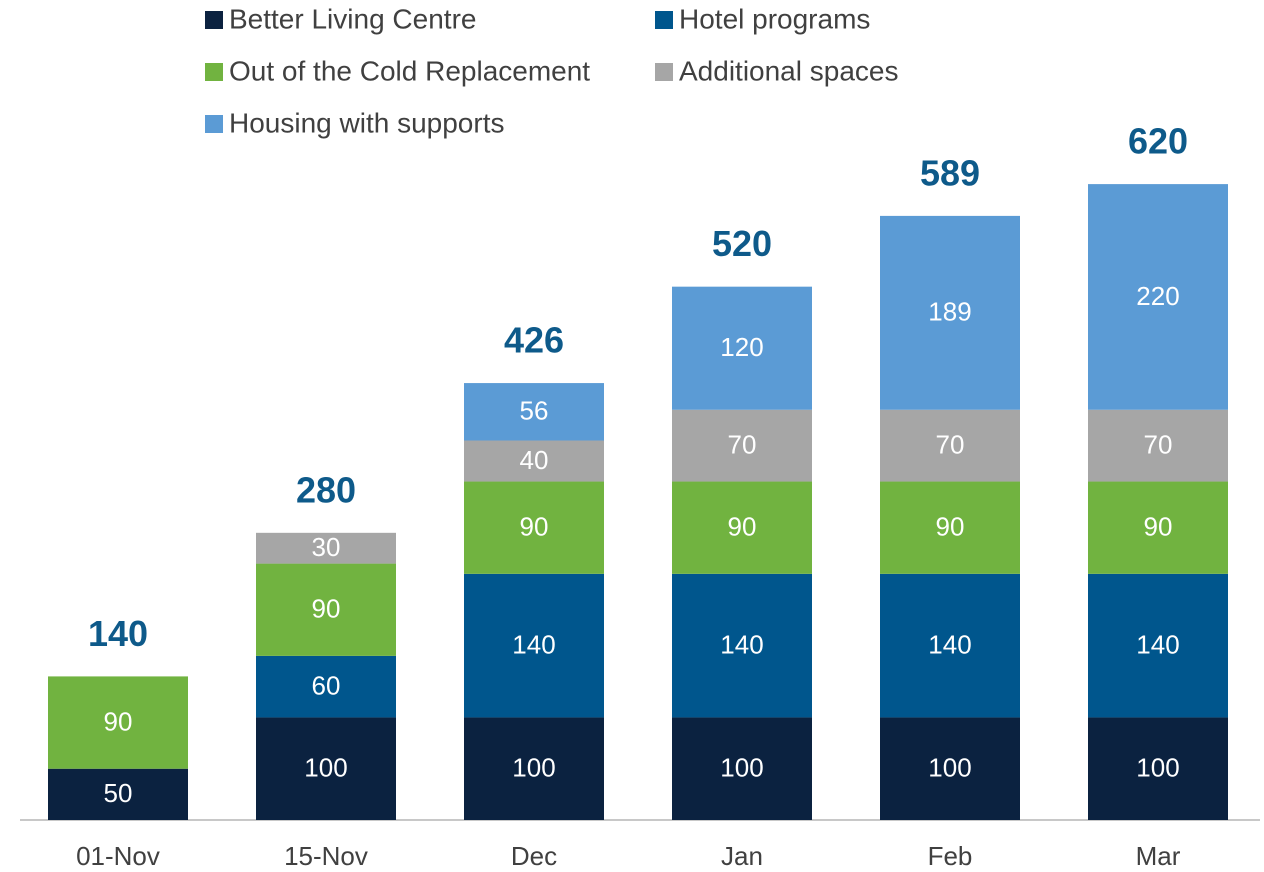  What do you see at coordinates (118, 633) in the screenshot?
I see `total-label: 140` at bounding box center [118, 633].